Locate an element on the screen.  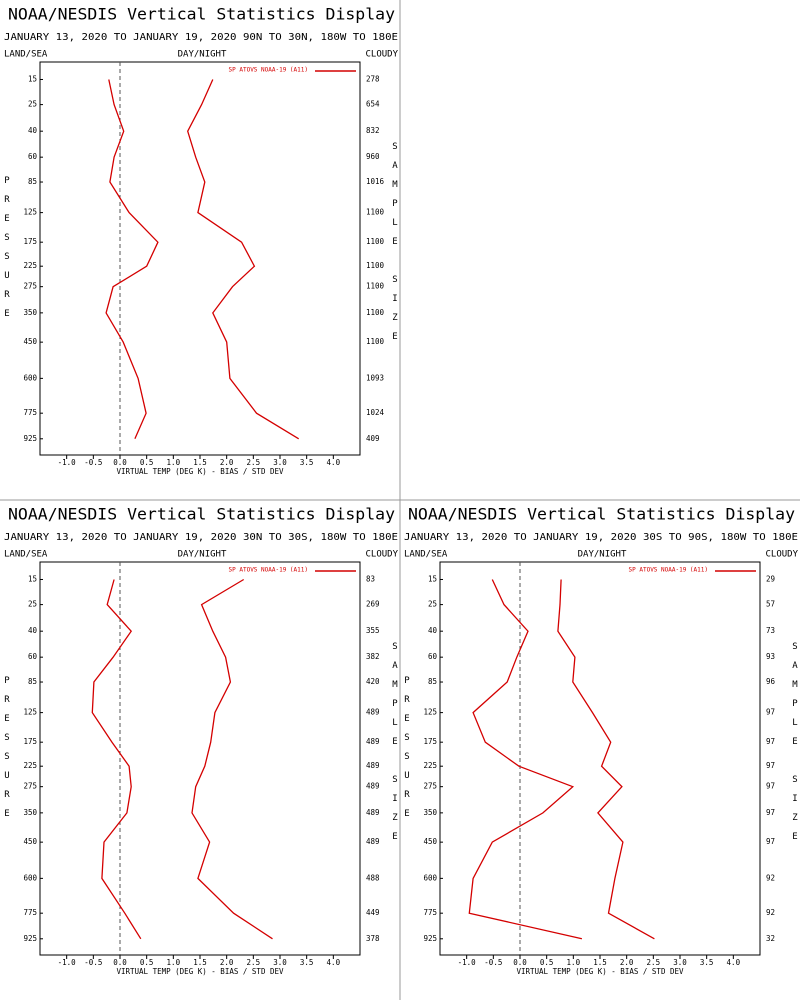
sample-size: 57 is located at coordinates (770, 604).